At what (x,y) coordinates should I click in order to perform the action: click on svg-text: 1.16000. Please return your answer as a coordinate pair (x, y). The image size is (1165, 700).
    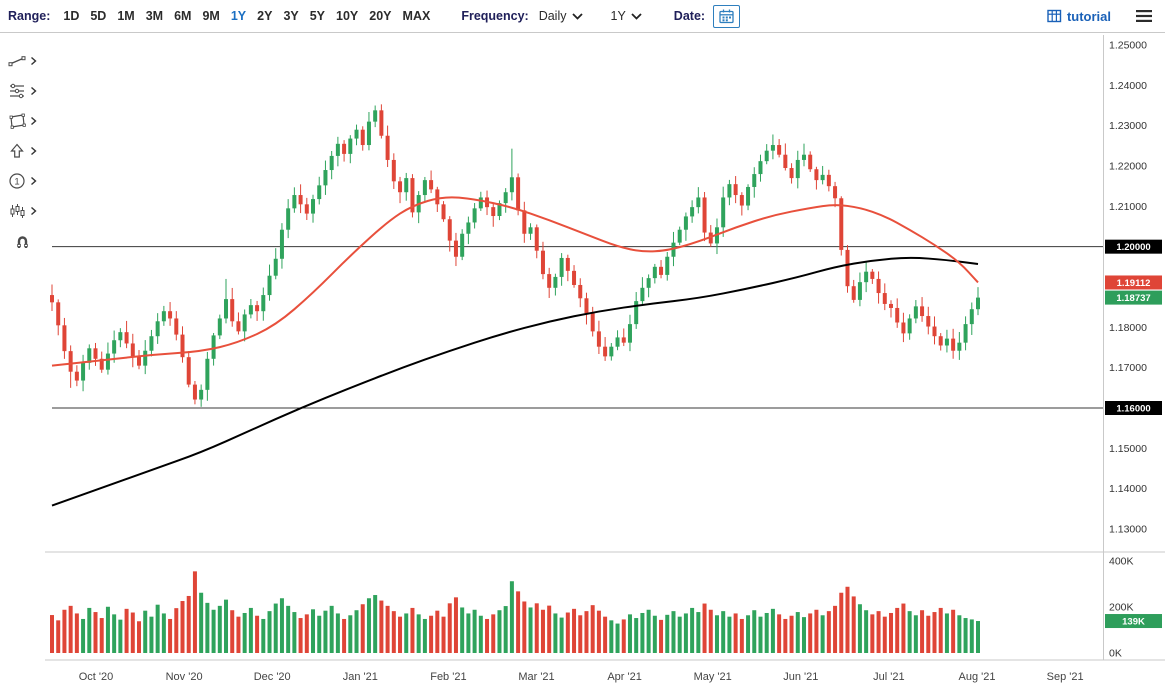
    Looking at the image, I should click on (1133, 409).